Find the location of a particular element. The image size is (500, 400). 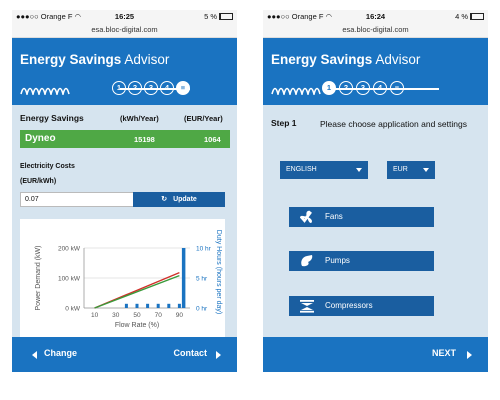

col-kwh-header: (kWh/Year) is located at coordinates (139, 118).